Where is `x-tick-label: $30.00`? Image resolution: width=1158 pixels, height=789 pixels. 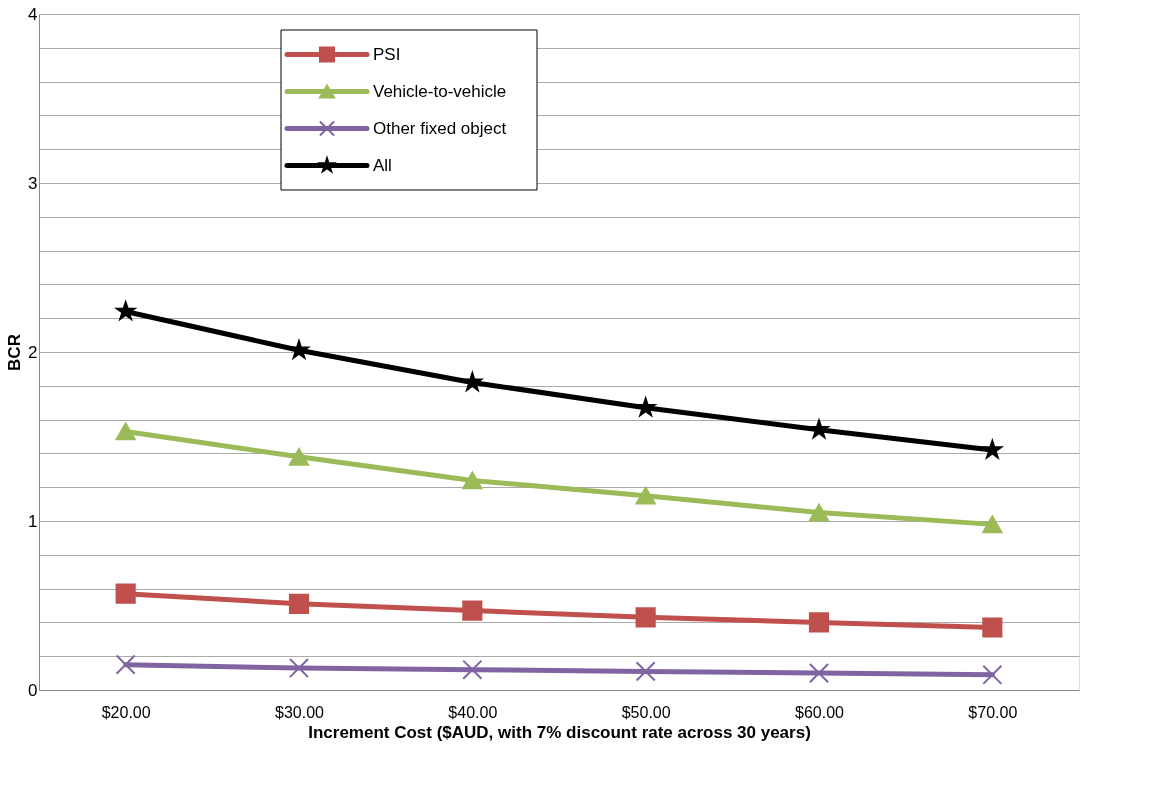
x-tick-label: $30.00 is located at coordinates (300, 712).